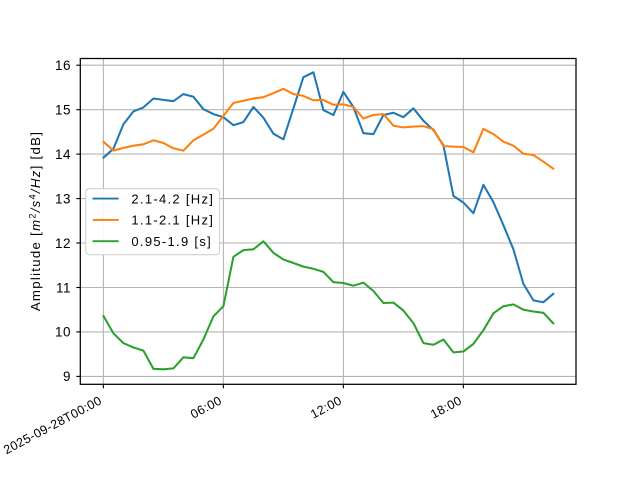 The width and height of the screenshot is (640, 480). I want to click on svg-text: 14, so click(63, 154).